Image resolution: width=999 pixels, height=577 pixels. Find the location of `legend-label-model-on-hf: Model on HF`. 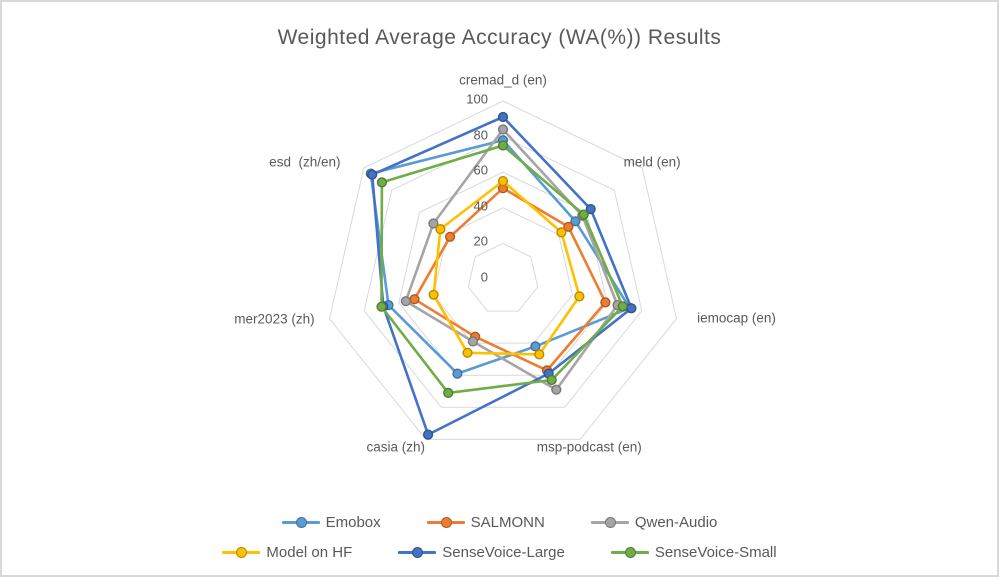

legend-label-model-on-hf: Model on HF is located at coordinates (309, 552).